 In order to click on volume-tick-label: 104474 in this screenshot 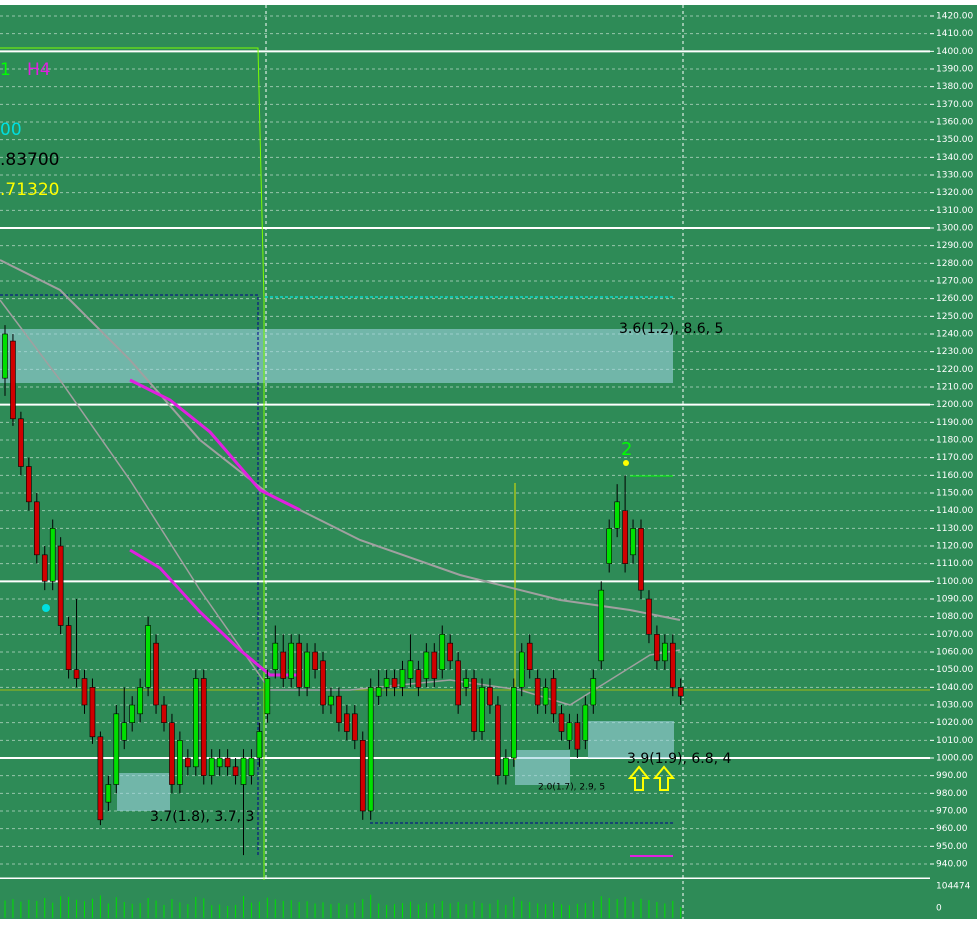, I will do `click(953, 887)`.